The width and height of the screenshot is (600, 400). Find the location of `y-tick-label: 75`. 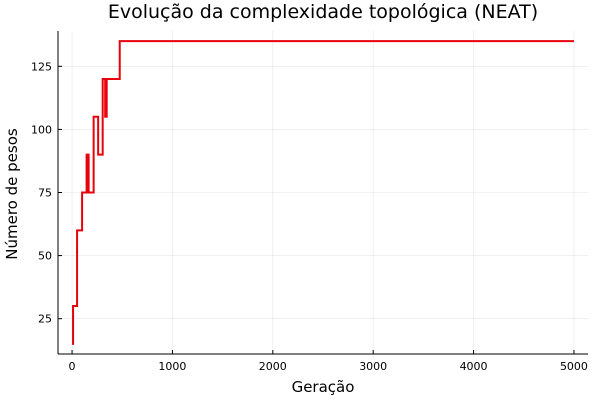

y-tick-label: 75 is located at coordinates (45, 193).